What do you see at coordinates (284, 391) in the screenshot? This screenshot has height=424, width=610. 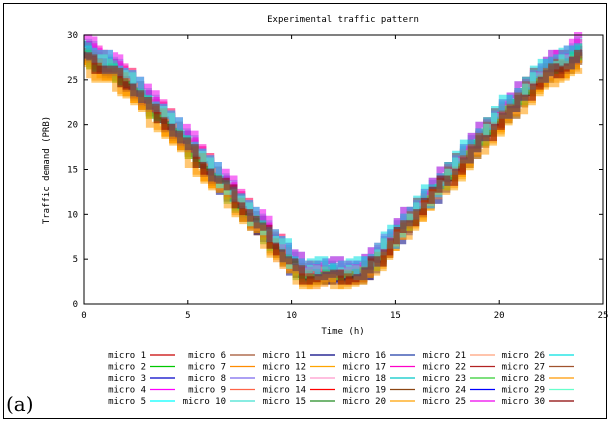 I see `legend-label: micro 14` at bounding box center [284, 391].